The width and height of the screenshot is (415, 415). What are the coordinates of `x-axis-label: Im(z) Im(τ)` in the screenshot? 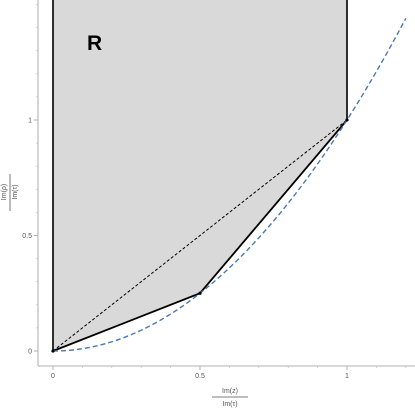 It's located at (230, 398).